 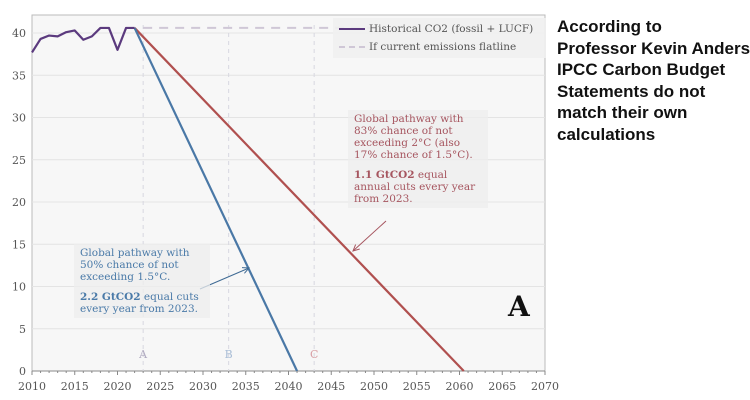 I want to click on y-tick-label: 10, so click(x=19, y=287).